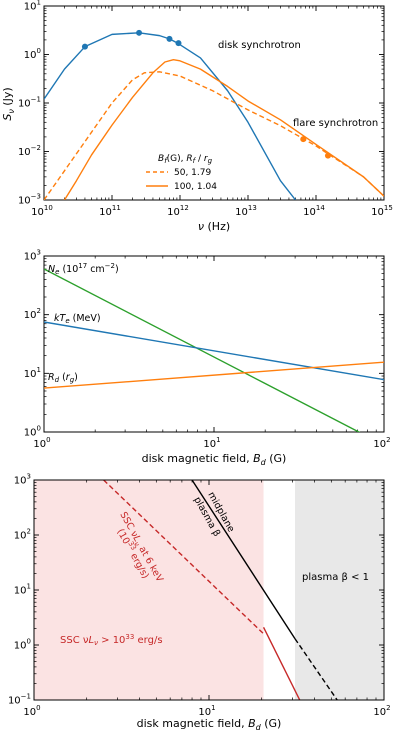 The image size is (400, 734). What do you see at coordinates (63, 378) in the screenshot?
I see `label-disk-radius: Rd (rg)` at bounding box center [63, 378].